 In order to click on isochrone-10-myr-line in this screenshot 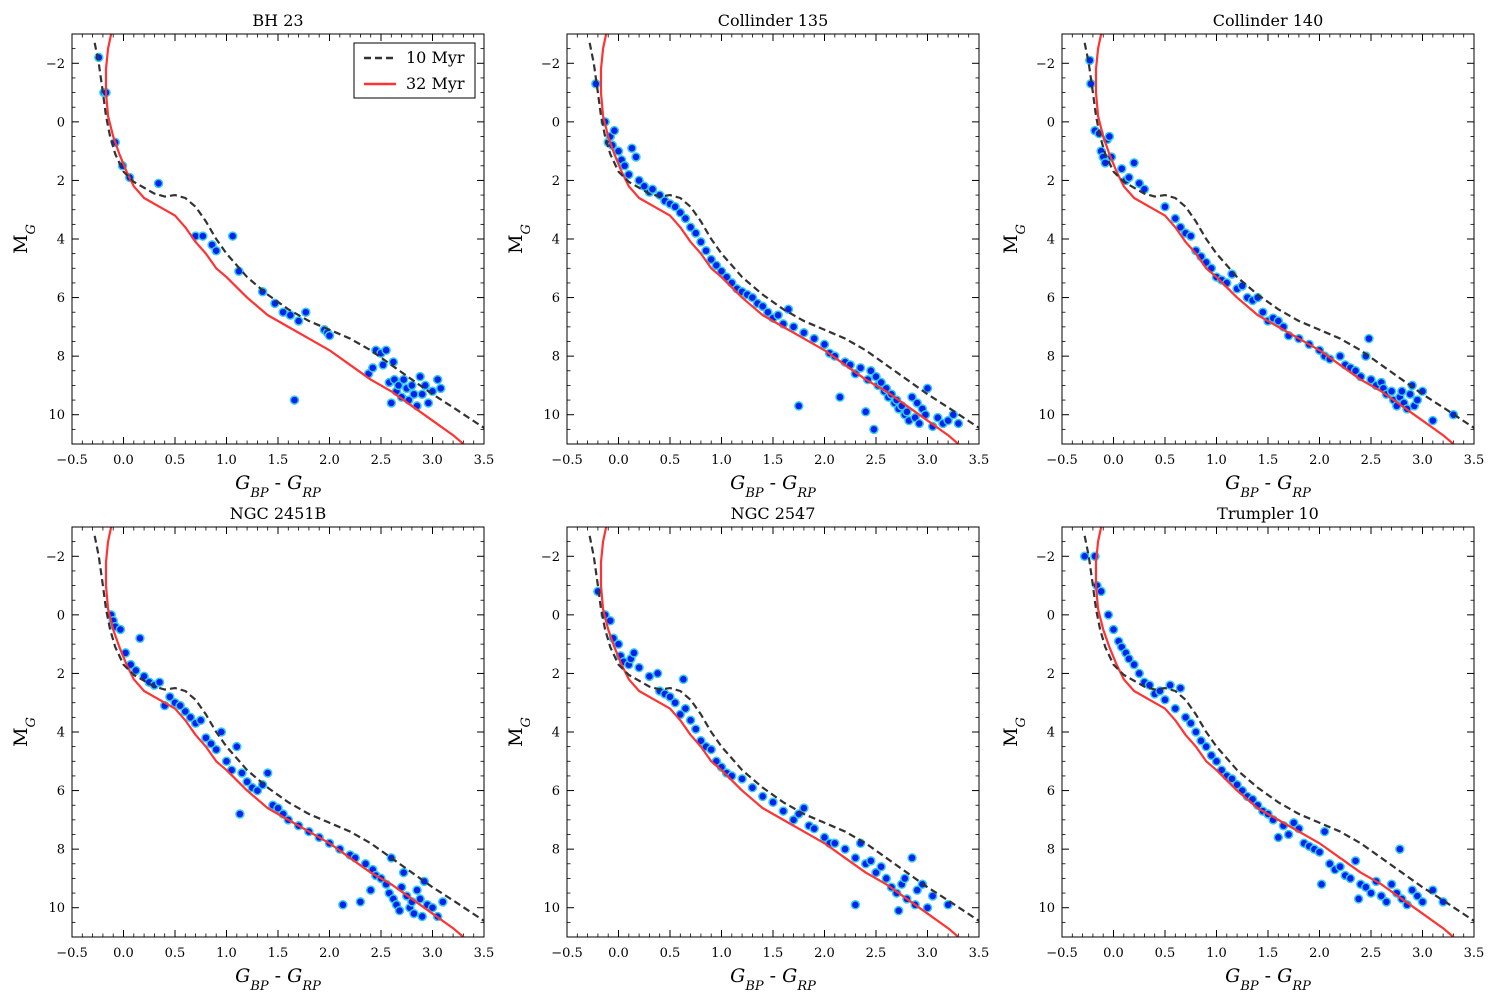, I will do `click(1278, 235)`.